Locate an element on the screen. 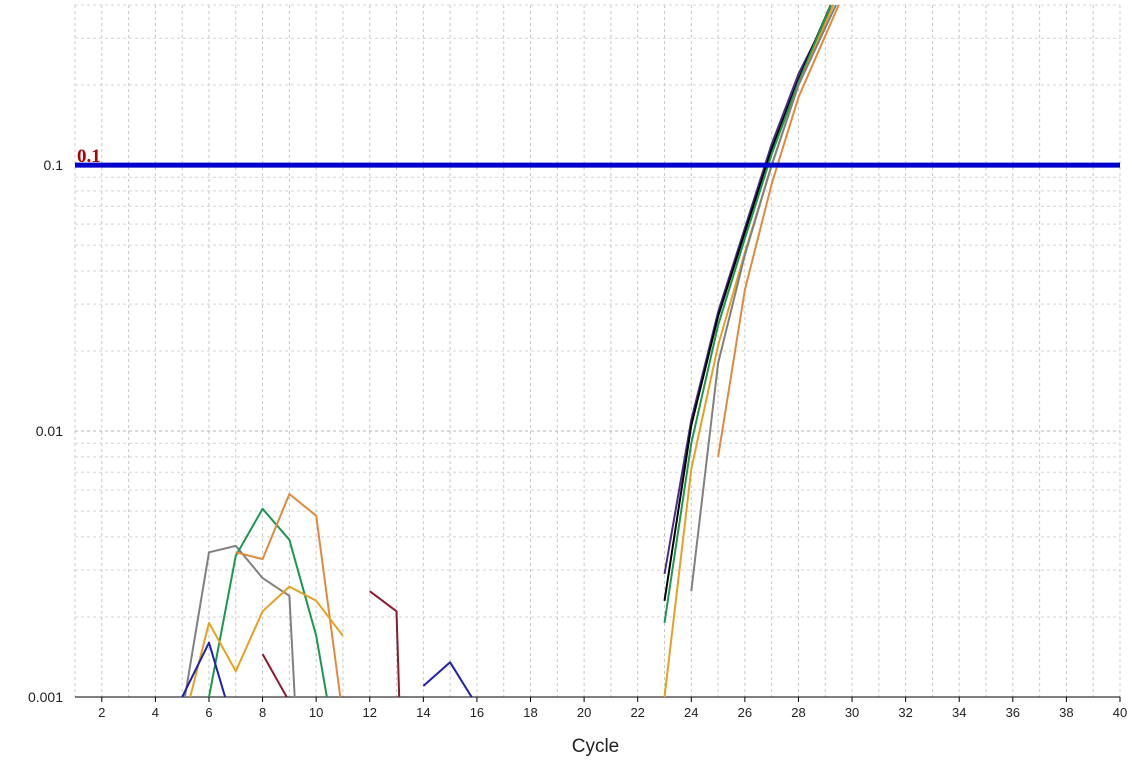 This screenshot has height=769, width=1132. threshold-label: 0.1 is located at coordinates (89, 156).